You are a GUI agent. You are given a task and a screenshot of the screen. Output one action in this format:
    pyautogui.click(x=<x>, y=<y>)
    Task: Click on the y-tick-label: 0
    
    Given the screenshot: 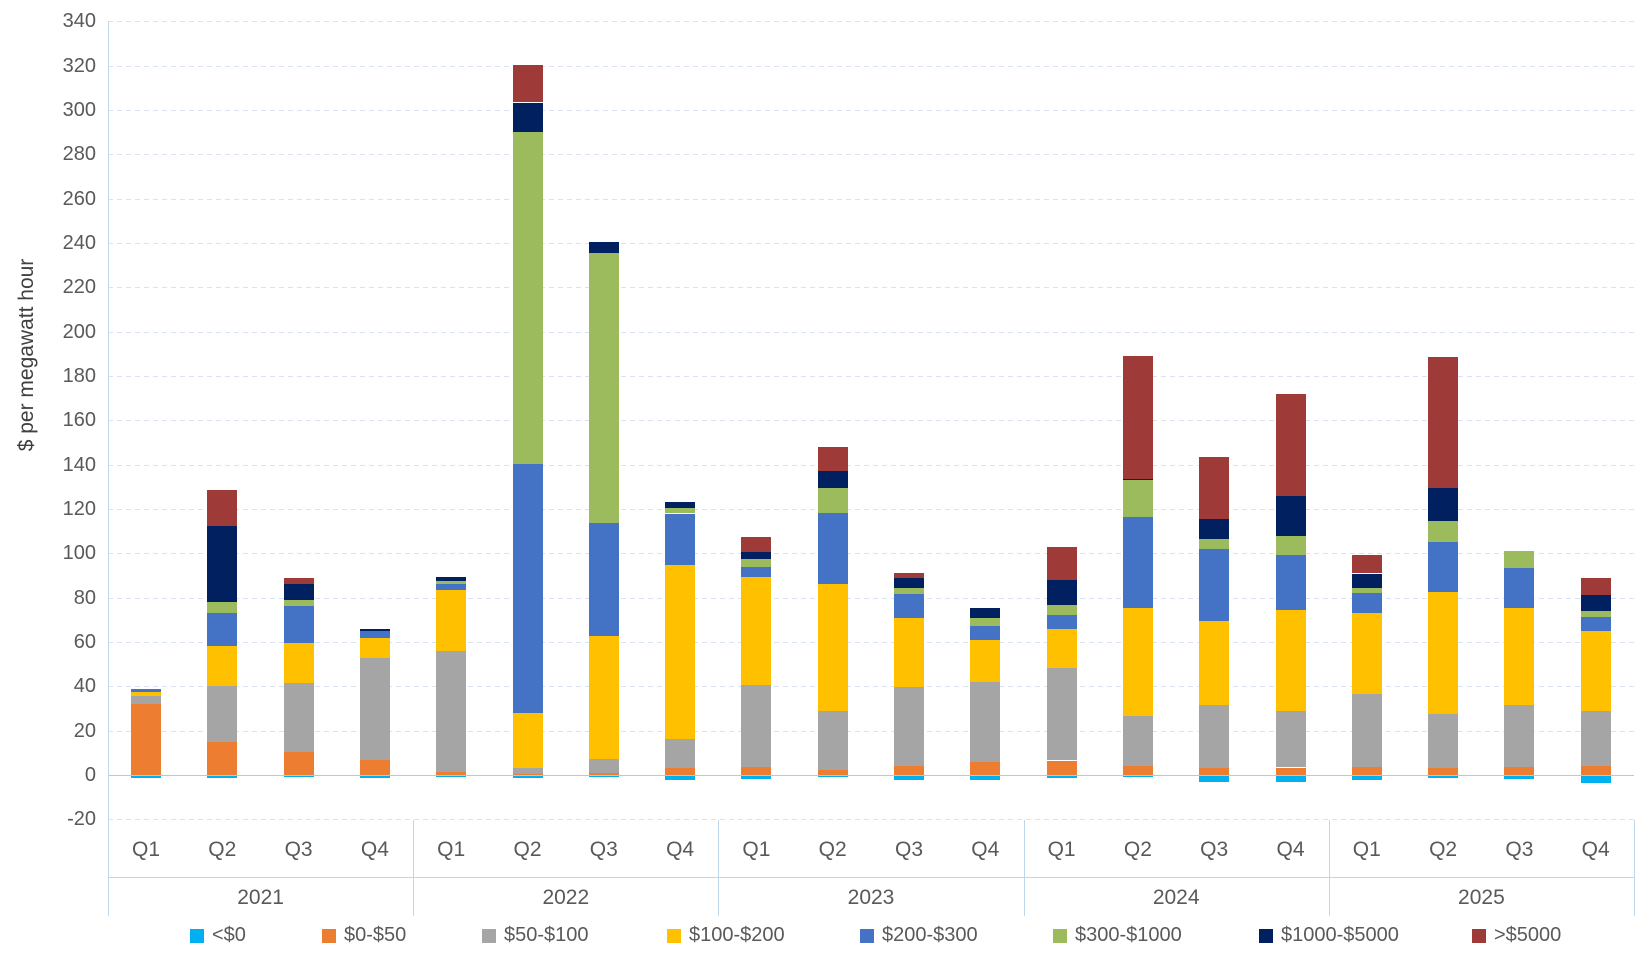 What is the action you would take?
    pyautogui.click(x=90, y=775)
    